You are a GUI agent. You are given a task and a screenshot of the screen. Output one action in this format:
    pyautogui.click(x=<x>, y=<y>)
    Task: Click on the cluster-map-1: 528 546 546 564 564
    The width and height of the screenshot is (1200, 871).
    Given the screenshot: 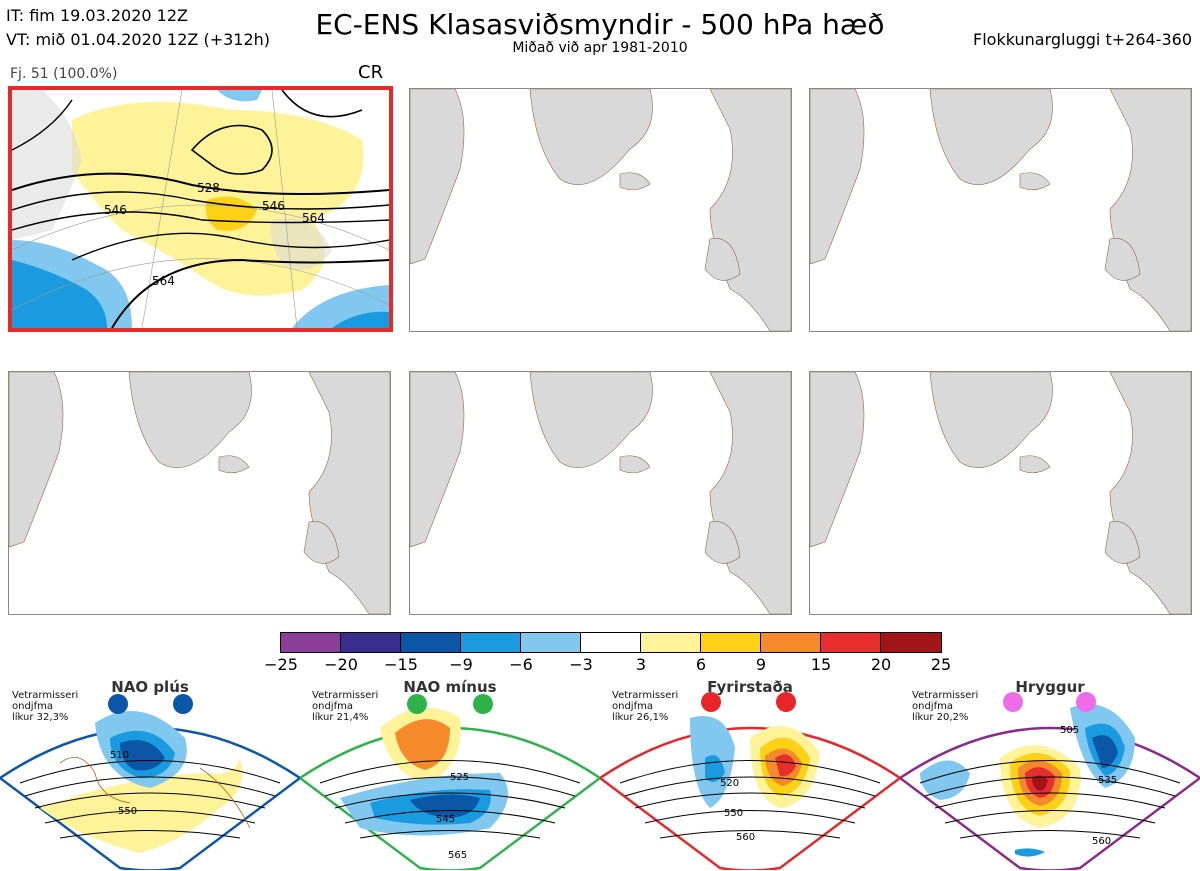 What is the action you would take?
    pyautogui.click(x=200, y=209)
    